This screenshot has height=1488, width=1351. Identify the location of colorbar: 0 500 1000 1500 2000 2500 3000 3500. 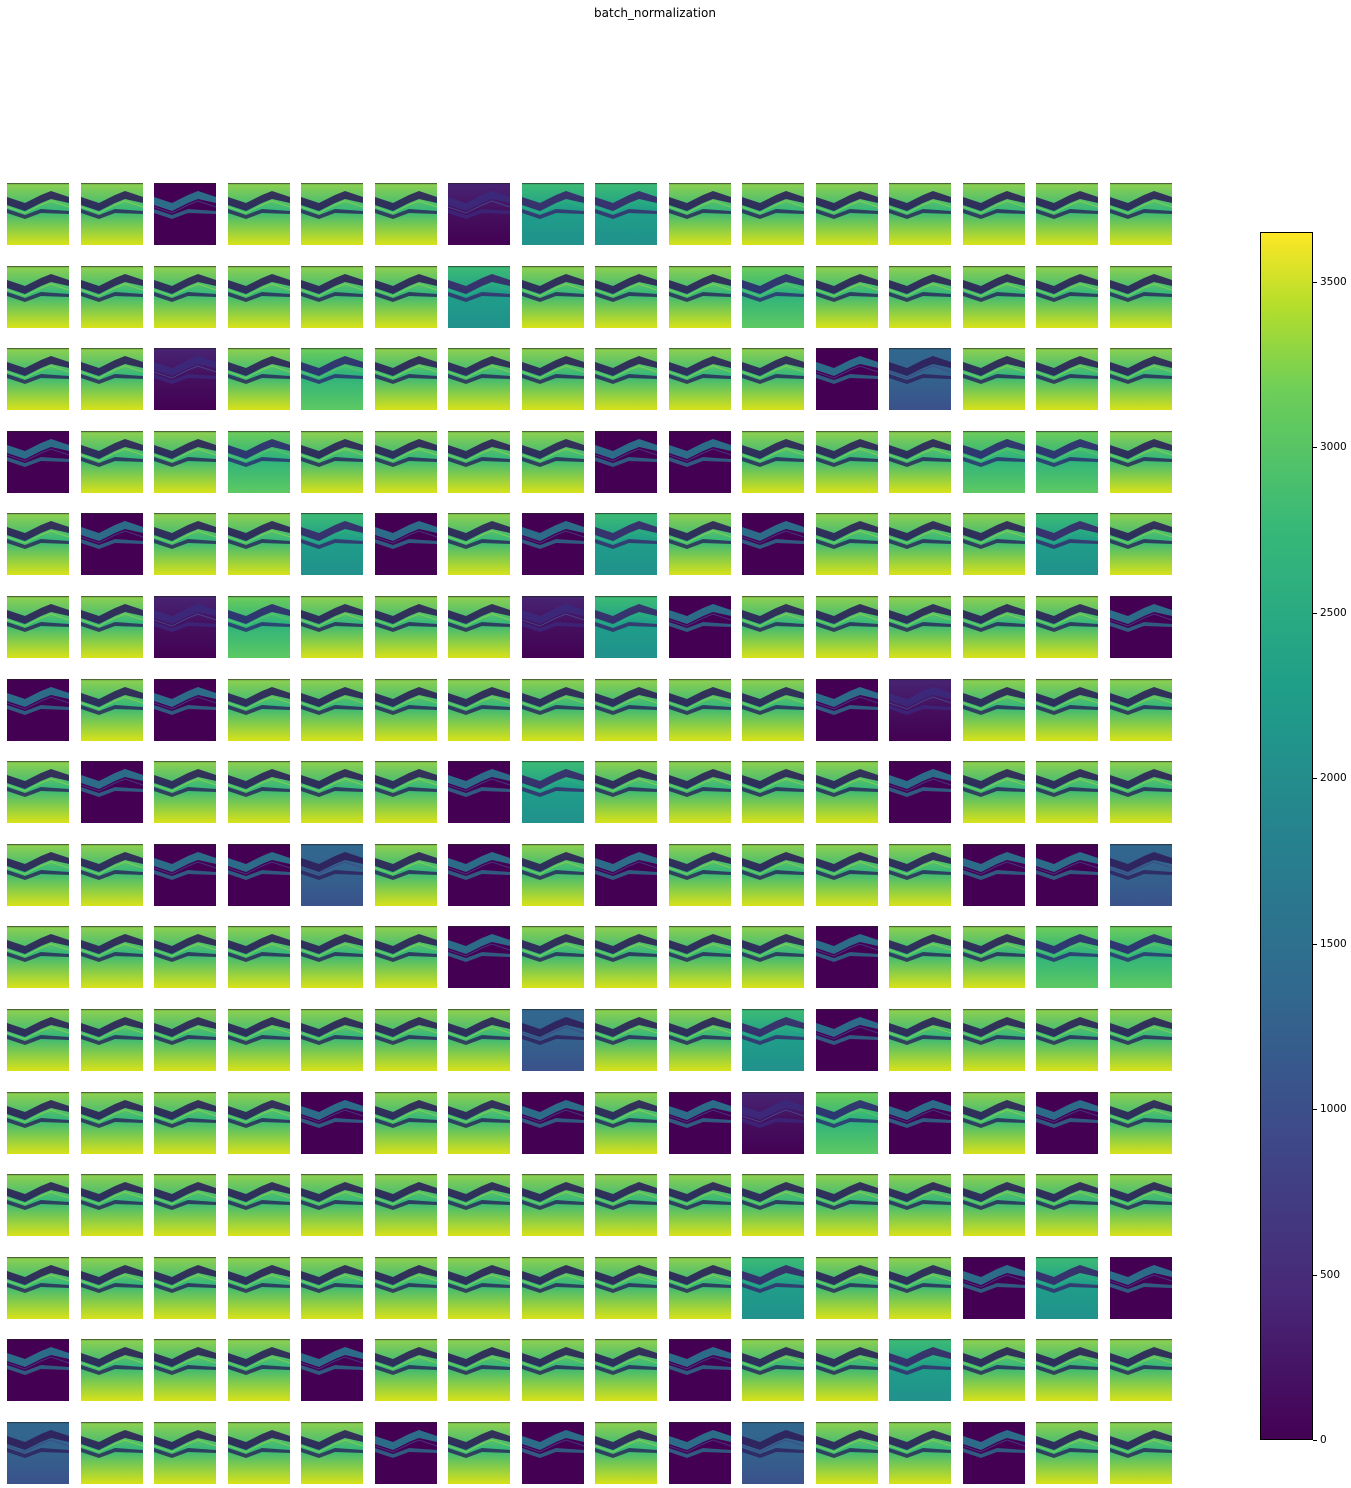
(1300, 835).